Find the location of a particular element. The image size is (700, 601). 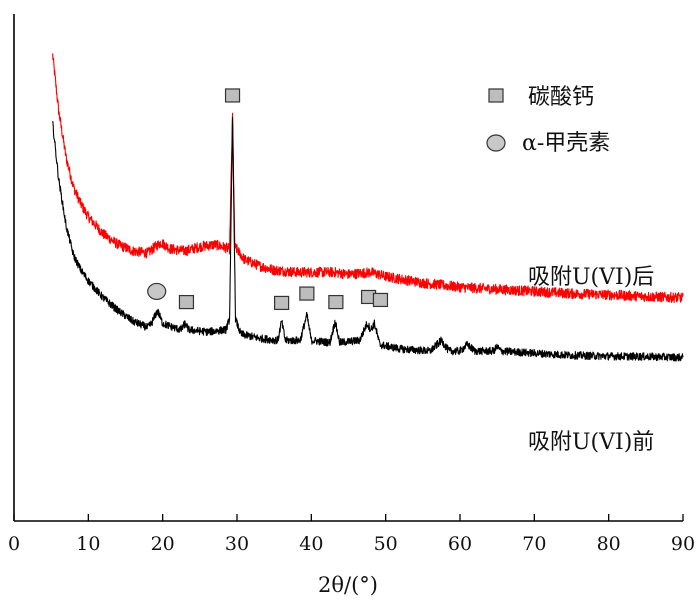

x-tick-label: 40 is located at coordinates (311, 544).